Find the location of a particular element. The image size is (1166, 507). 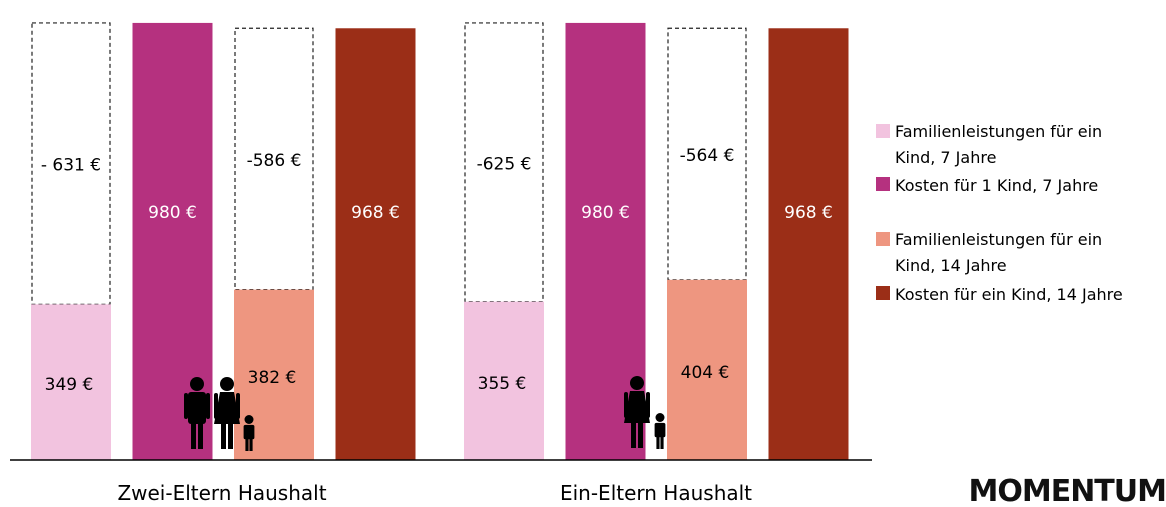

legend-label: Kind, 14 Jahre is located at coordinates (951, 265).